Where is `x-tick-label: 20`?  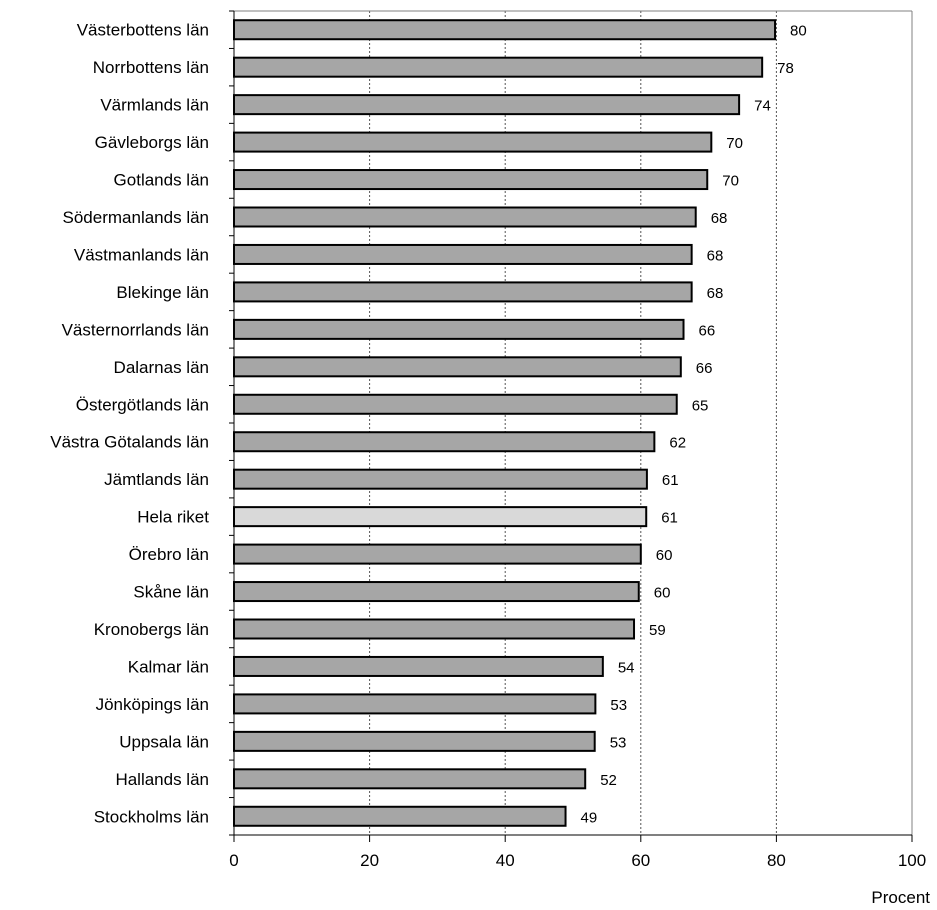 x-tick-label: 20 is located at coordinates (369, 860).